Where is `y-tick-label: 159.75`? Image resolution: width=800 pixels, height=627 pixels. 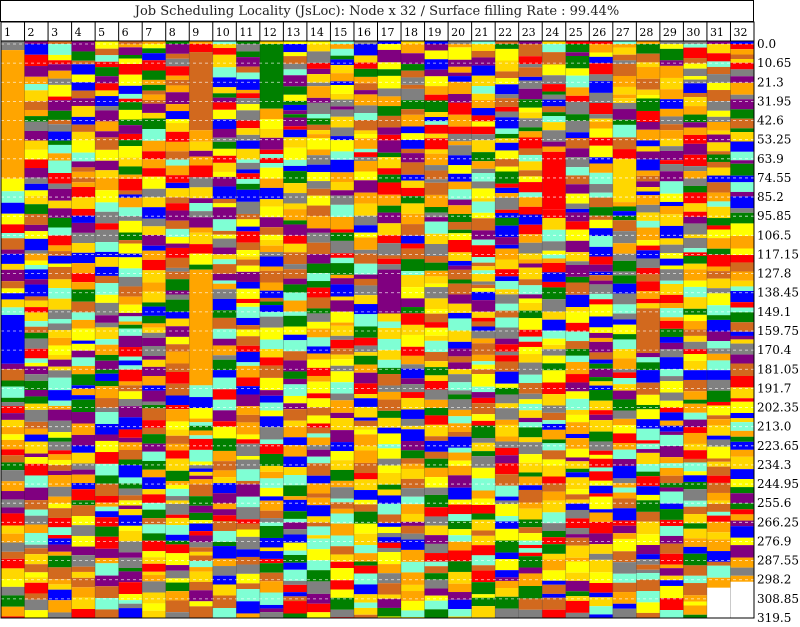 y-tick-label: 159.75 is located at coordinates (778, 331).